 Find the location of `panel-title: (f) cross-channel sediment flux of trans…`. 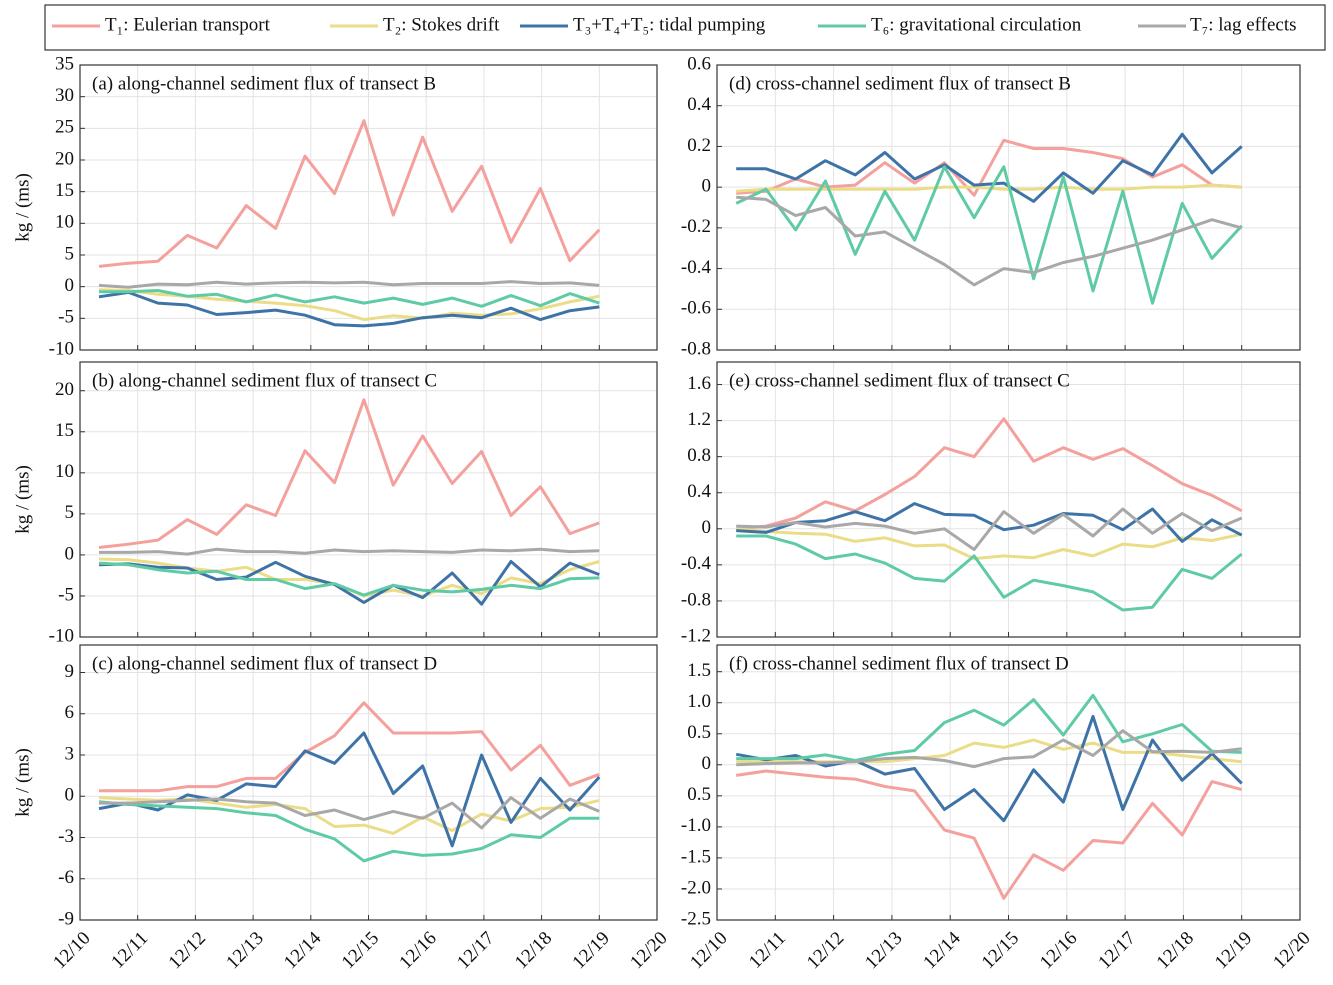

panel-title: (f) cross-channel sediment flux of trans… is located at coordinates (899, 663).